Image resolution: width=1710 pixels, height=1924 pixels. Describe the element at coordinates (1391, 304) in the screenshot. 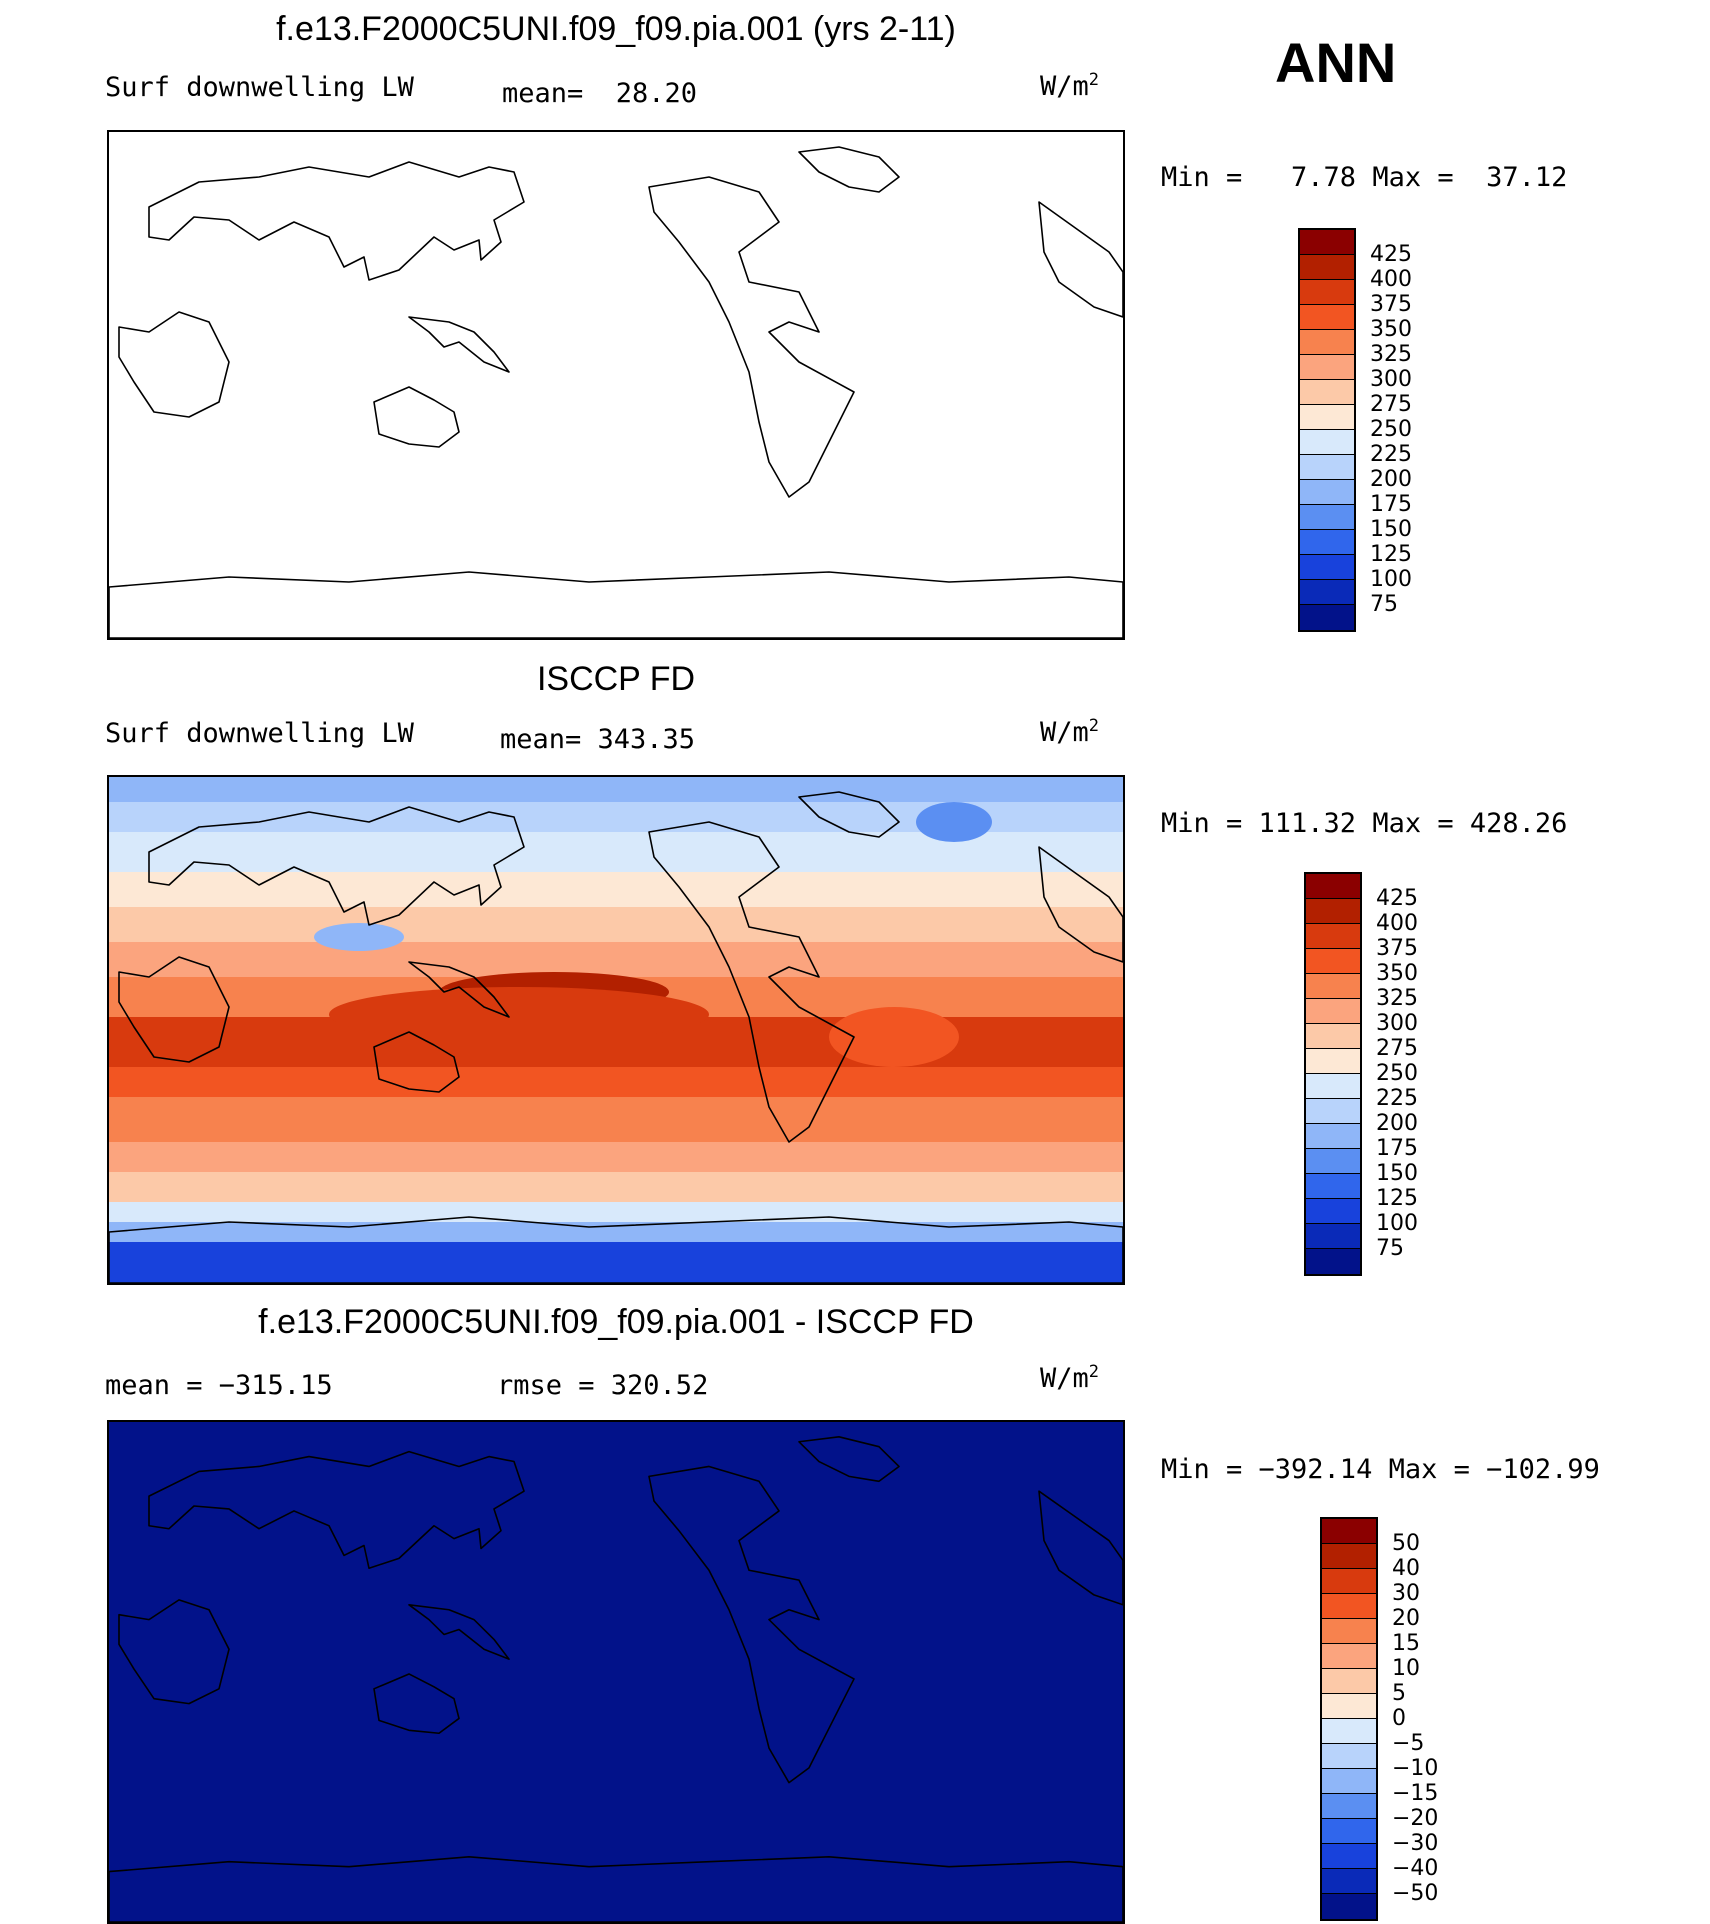

I see `panel-1-colorbar-tick-label: 375` at that location.